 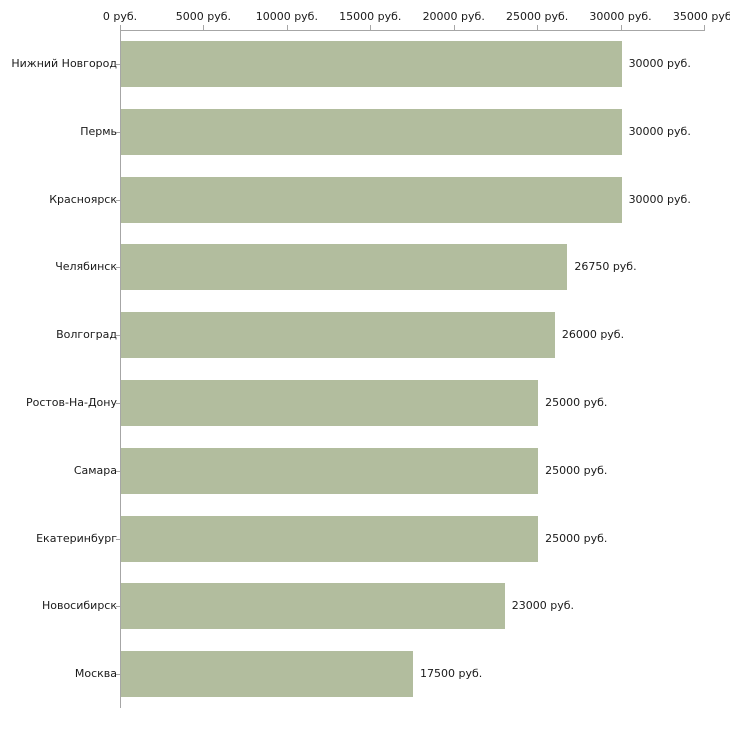 What do you see at coordinates (120, 16) in the screenshot?
I see `x-tick-label: 0 руб.` at bounding box center [120, 16].